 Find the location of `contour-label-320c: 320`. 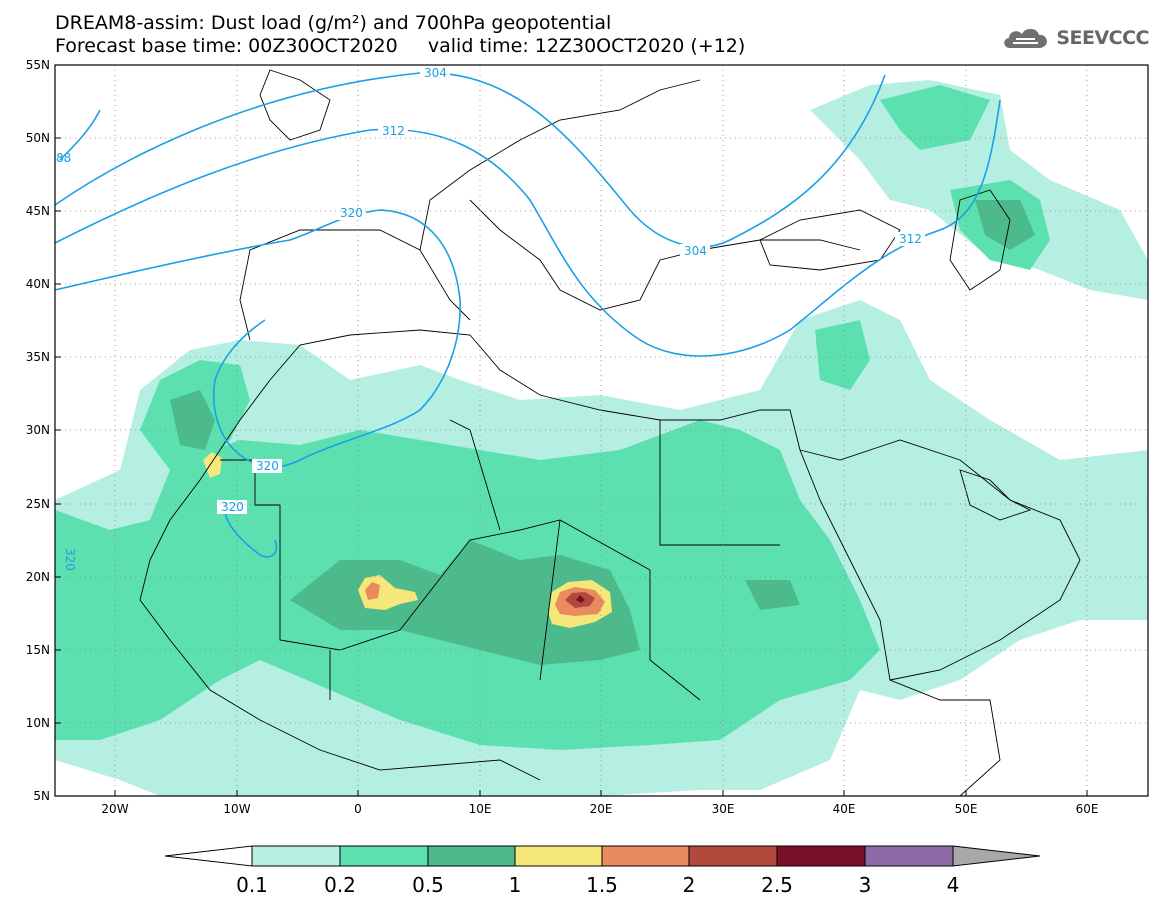

contour-label-320c: 320 is located at coordinates (232, 507).